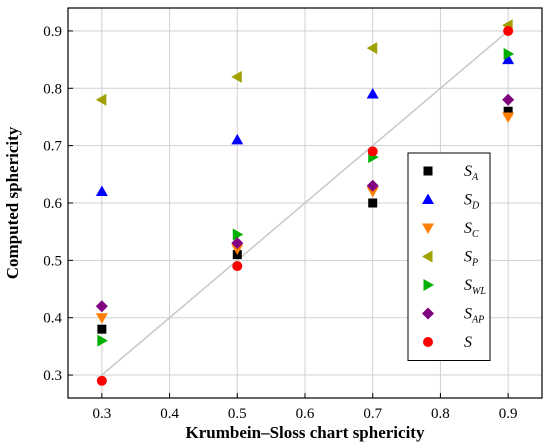  Describe the element at coordinates (428, 285) in the screenshot. I see `legend-marker-wl` at that location.